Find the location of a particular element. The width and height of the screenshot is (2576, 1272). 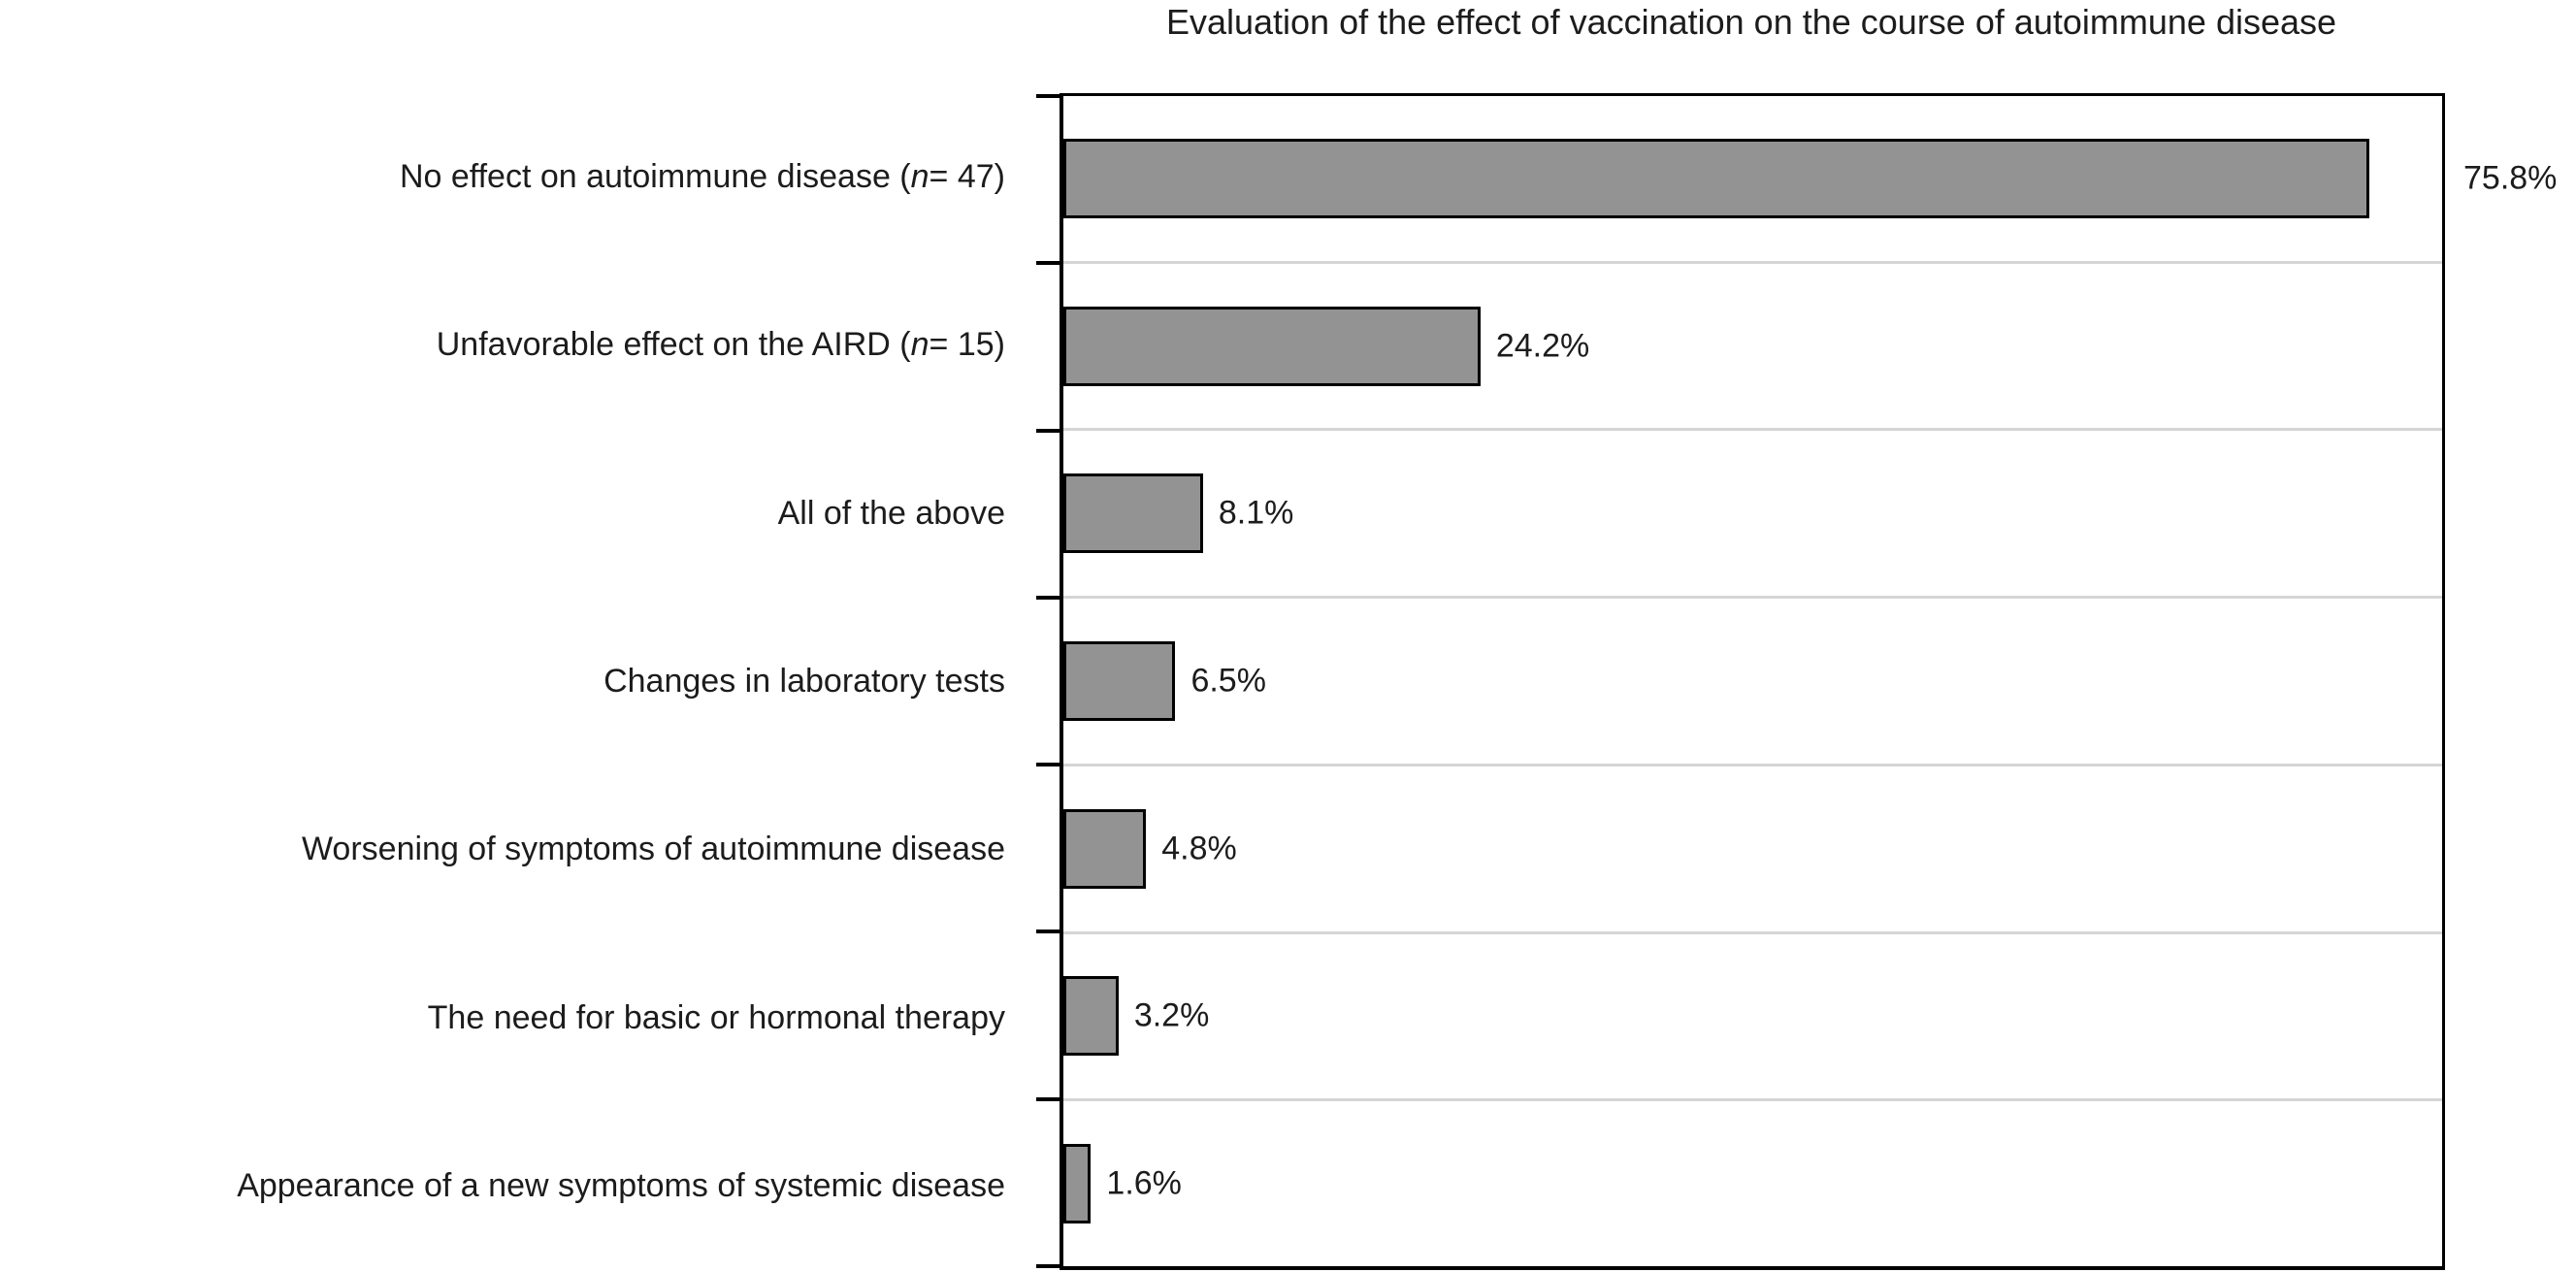

category-label: All of the above is located at coordinates (891, 513).